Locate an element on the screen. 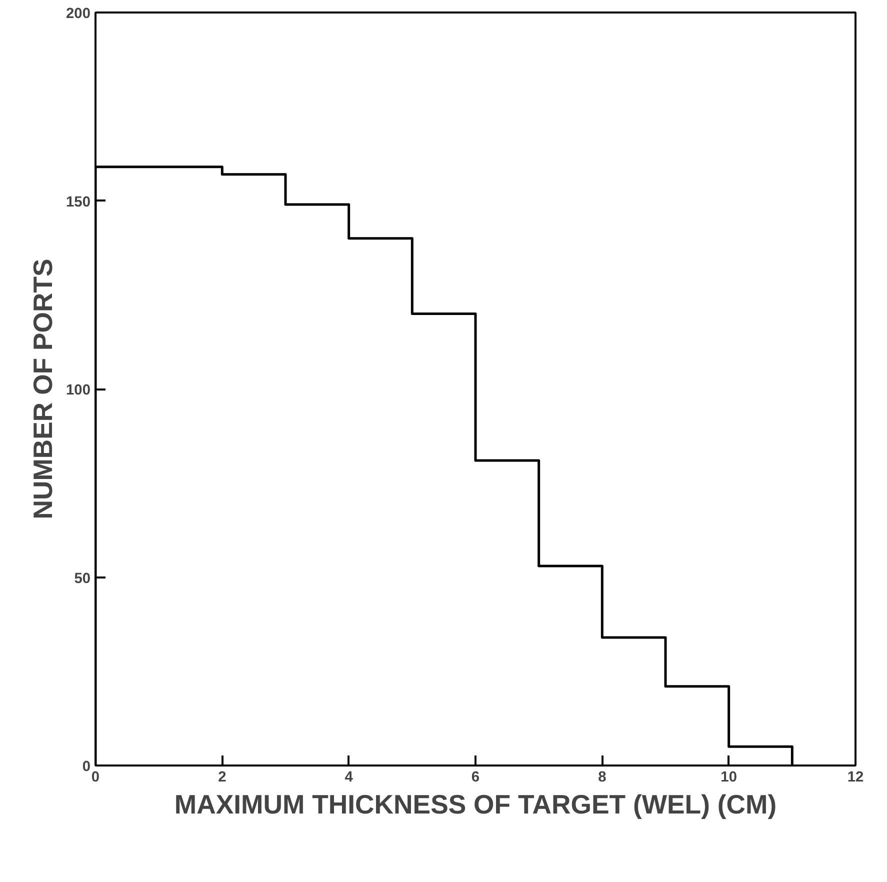 This screenshot has width=887, height=882. y-tick-label: 100 is located at coordinates (78, 390).